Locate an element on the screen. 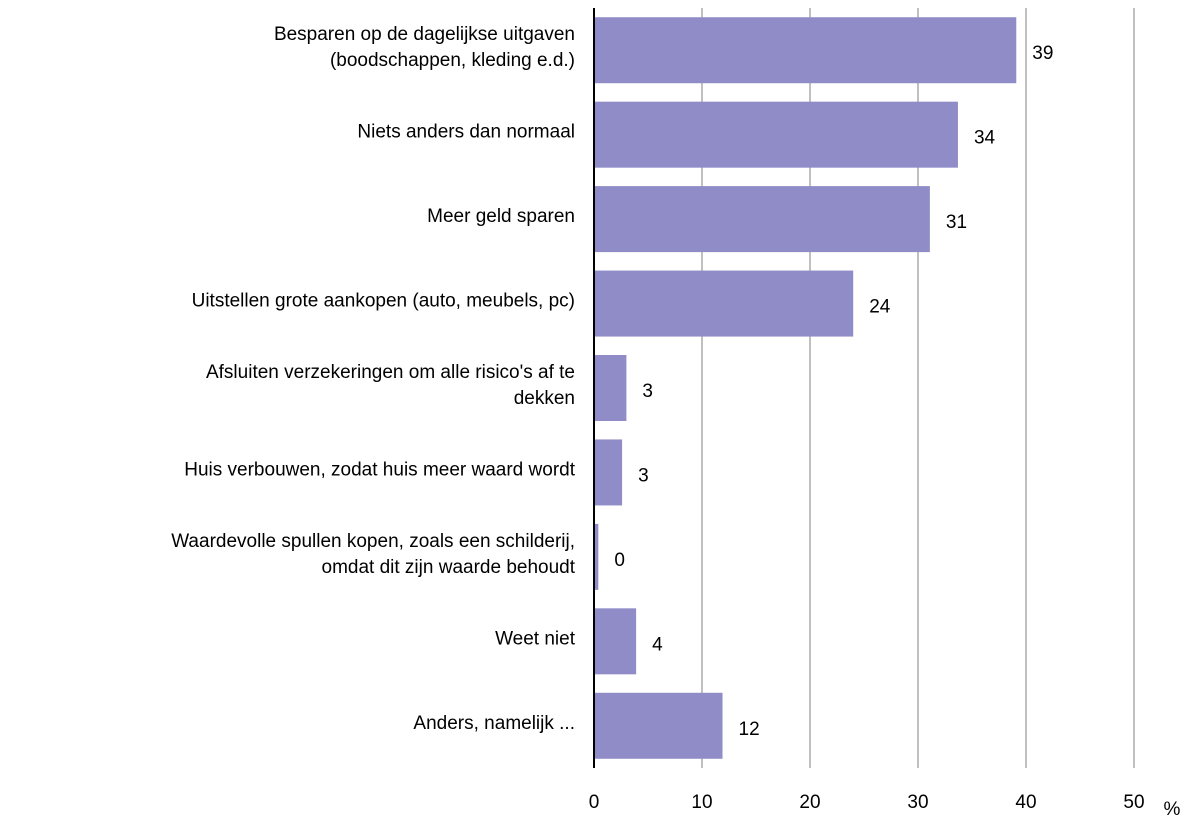 This screenshot has width=1191, height=817. y-tick-label-line: Besparen op de dagelijkse uitgaven is located at coordinates (424, 34).